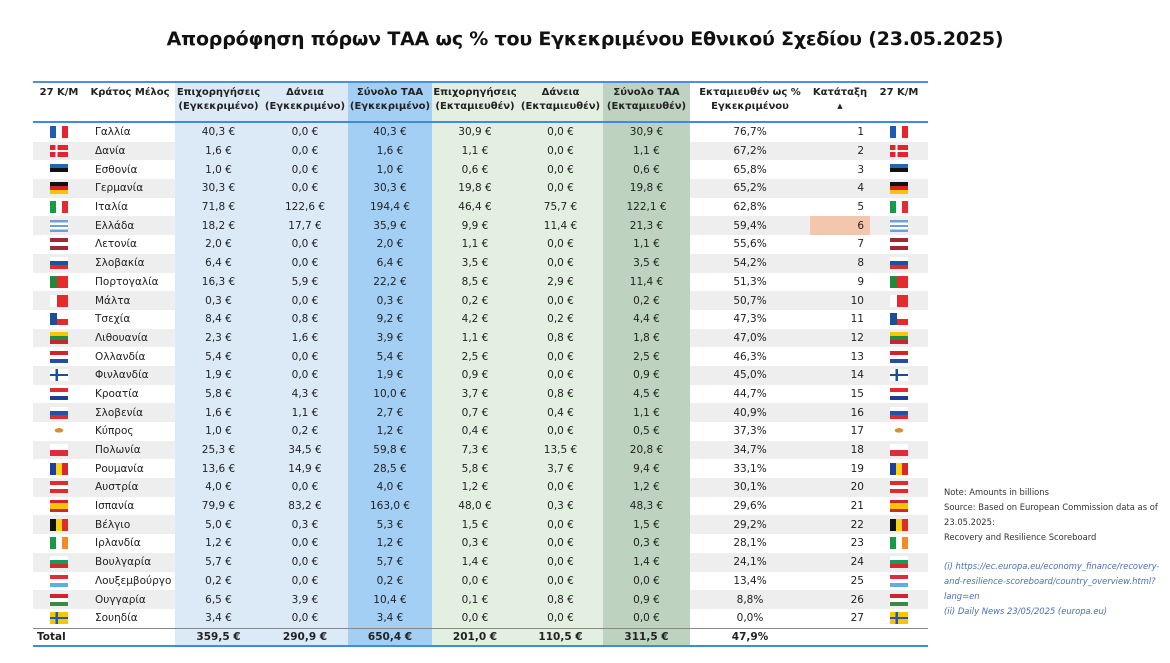 The width and height of the screenshot is (1170, 663). Describe the element at coordinates (130, 412) in the screenshot. I see `member-state-cell: Σλοβενία` at that location.